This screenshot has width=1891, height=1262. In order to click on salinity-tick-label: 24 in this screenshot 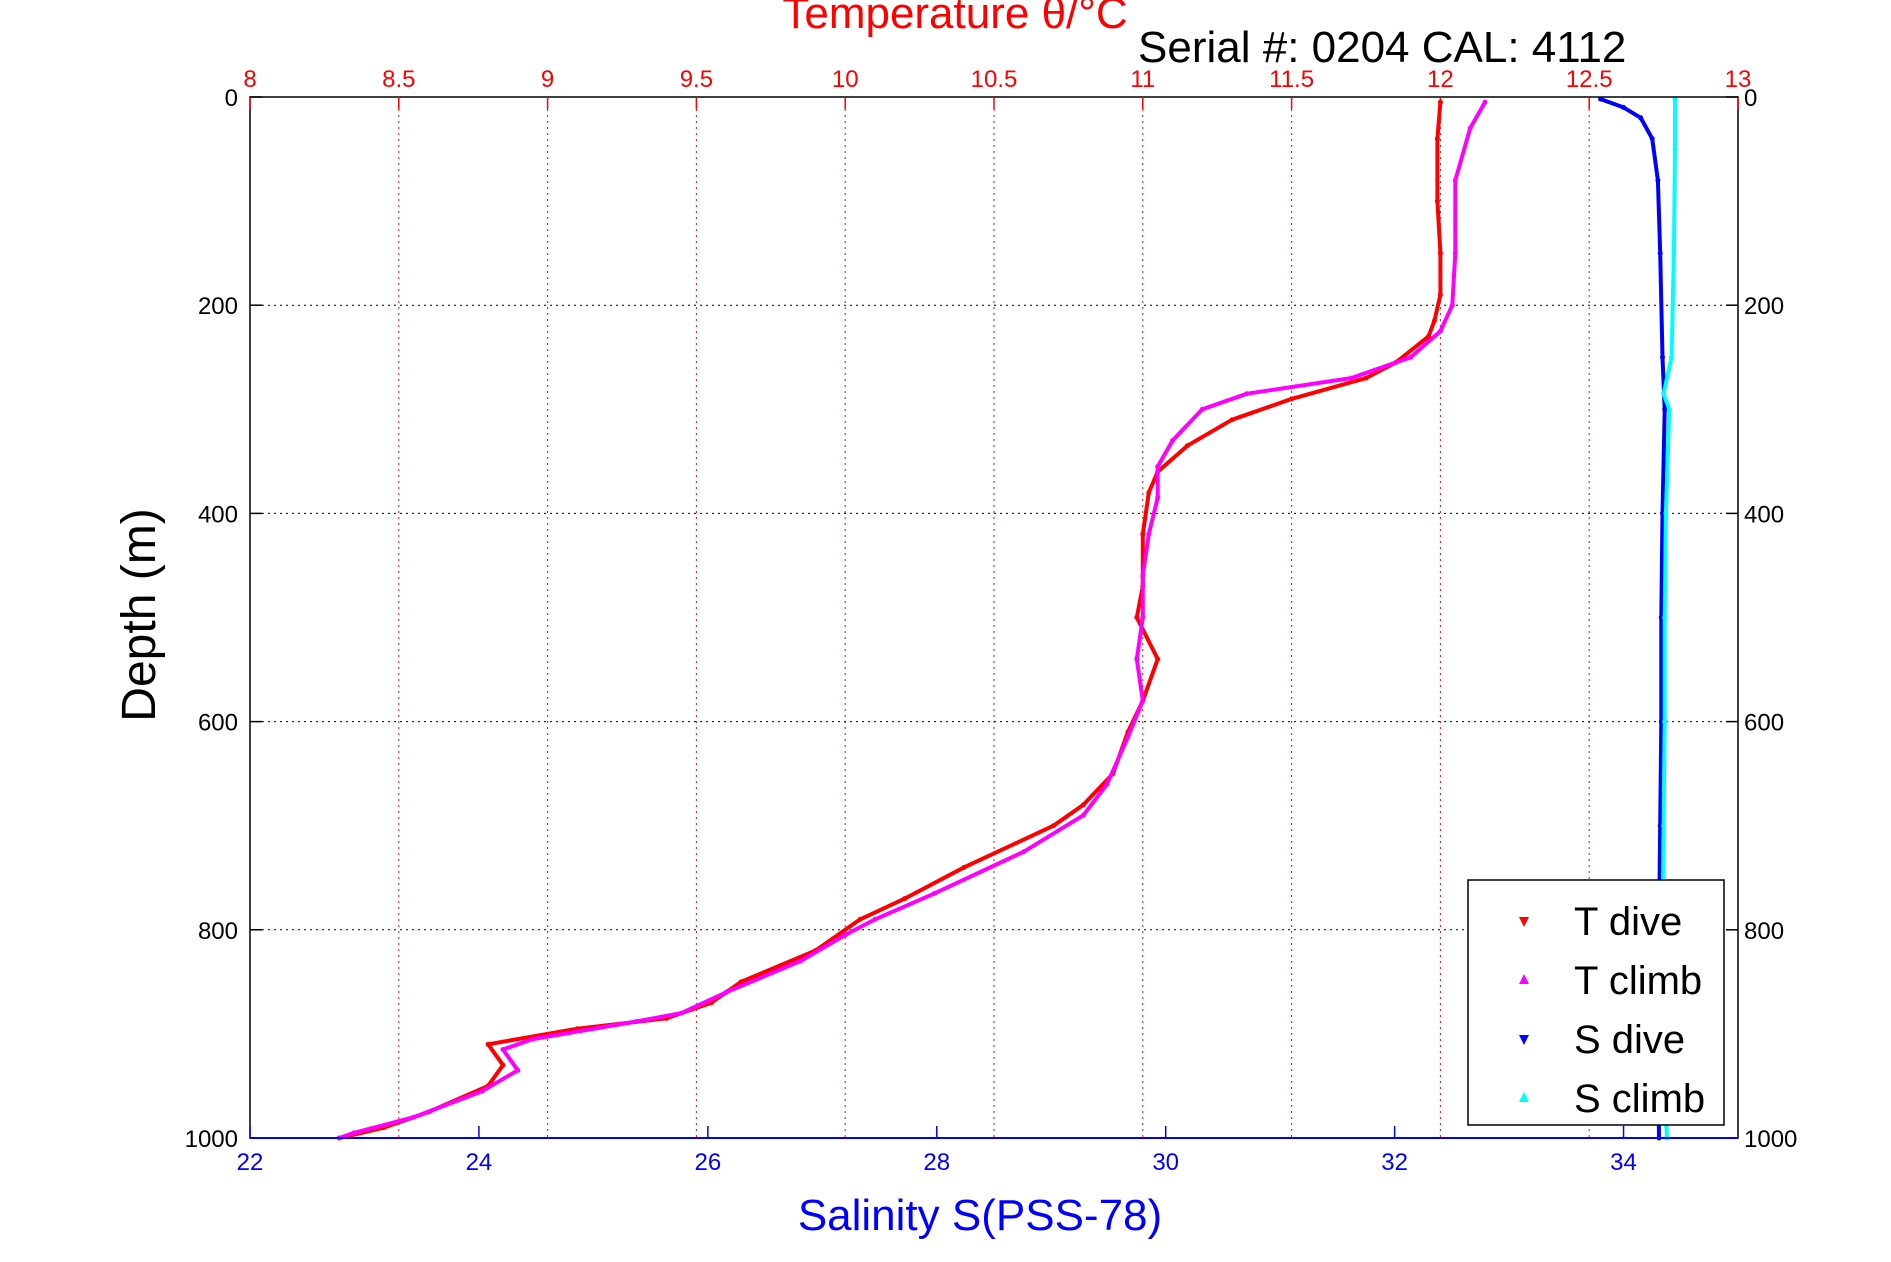, I will do `click(479, 1162)`.